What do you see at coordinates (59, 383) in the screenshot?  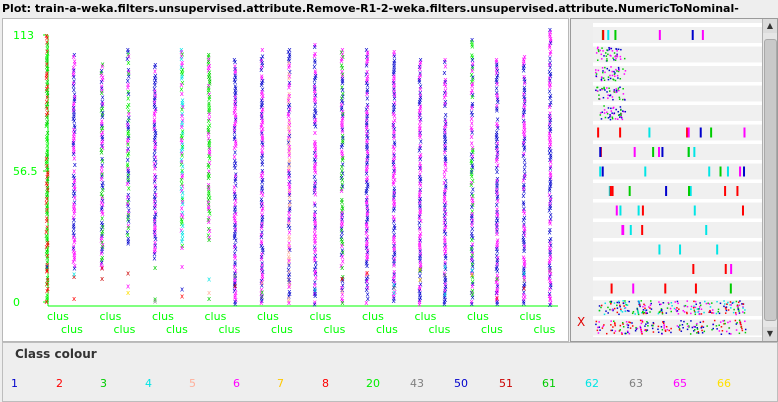 I see `legend-item: 2` at bounding box center [59, 383].